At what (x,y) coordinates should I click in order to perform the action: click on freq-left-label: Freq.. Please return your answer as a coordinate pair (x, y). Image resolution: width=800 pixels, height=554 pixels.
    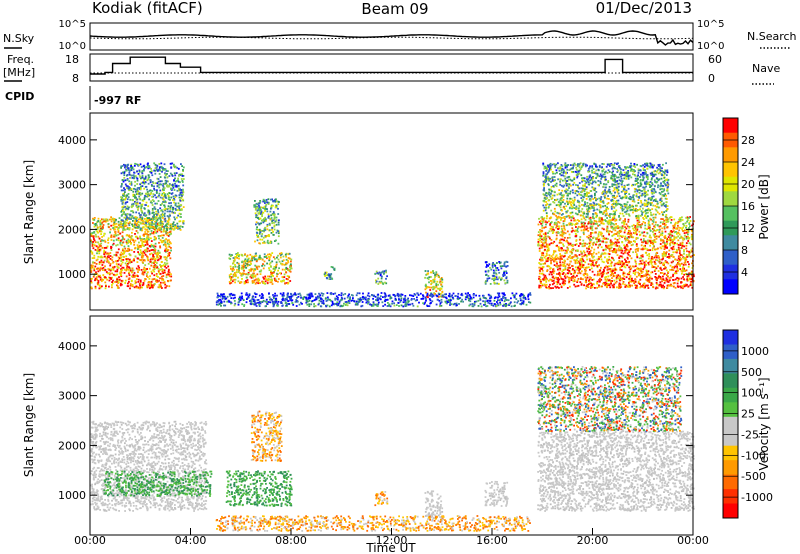
    Looking at the image, I should click on (20, 59).